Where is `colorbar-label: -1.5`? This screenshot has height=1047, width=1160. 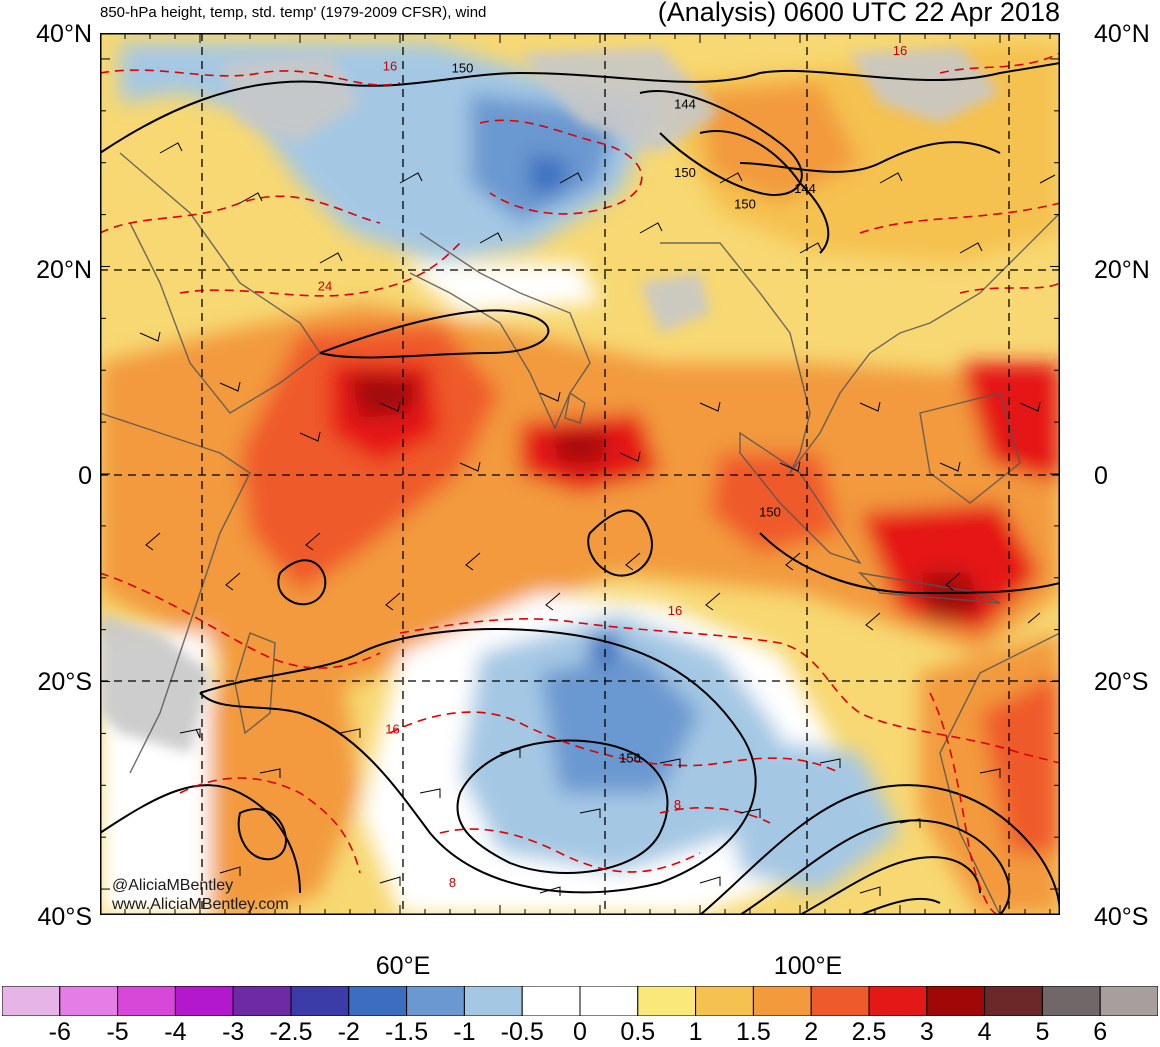 colorbar-label: -1.5 is located at coordinates (407, 1032).